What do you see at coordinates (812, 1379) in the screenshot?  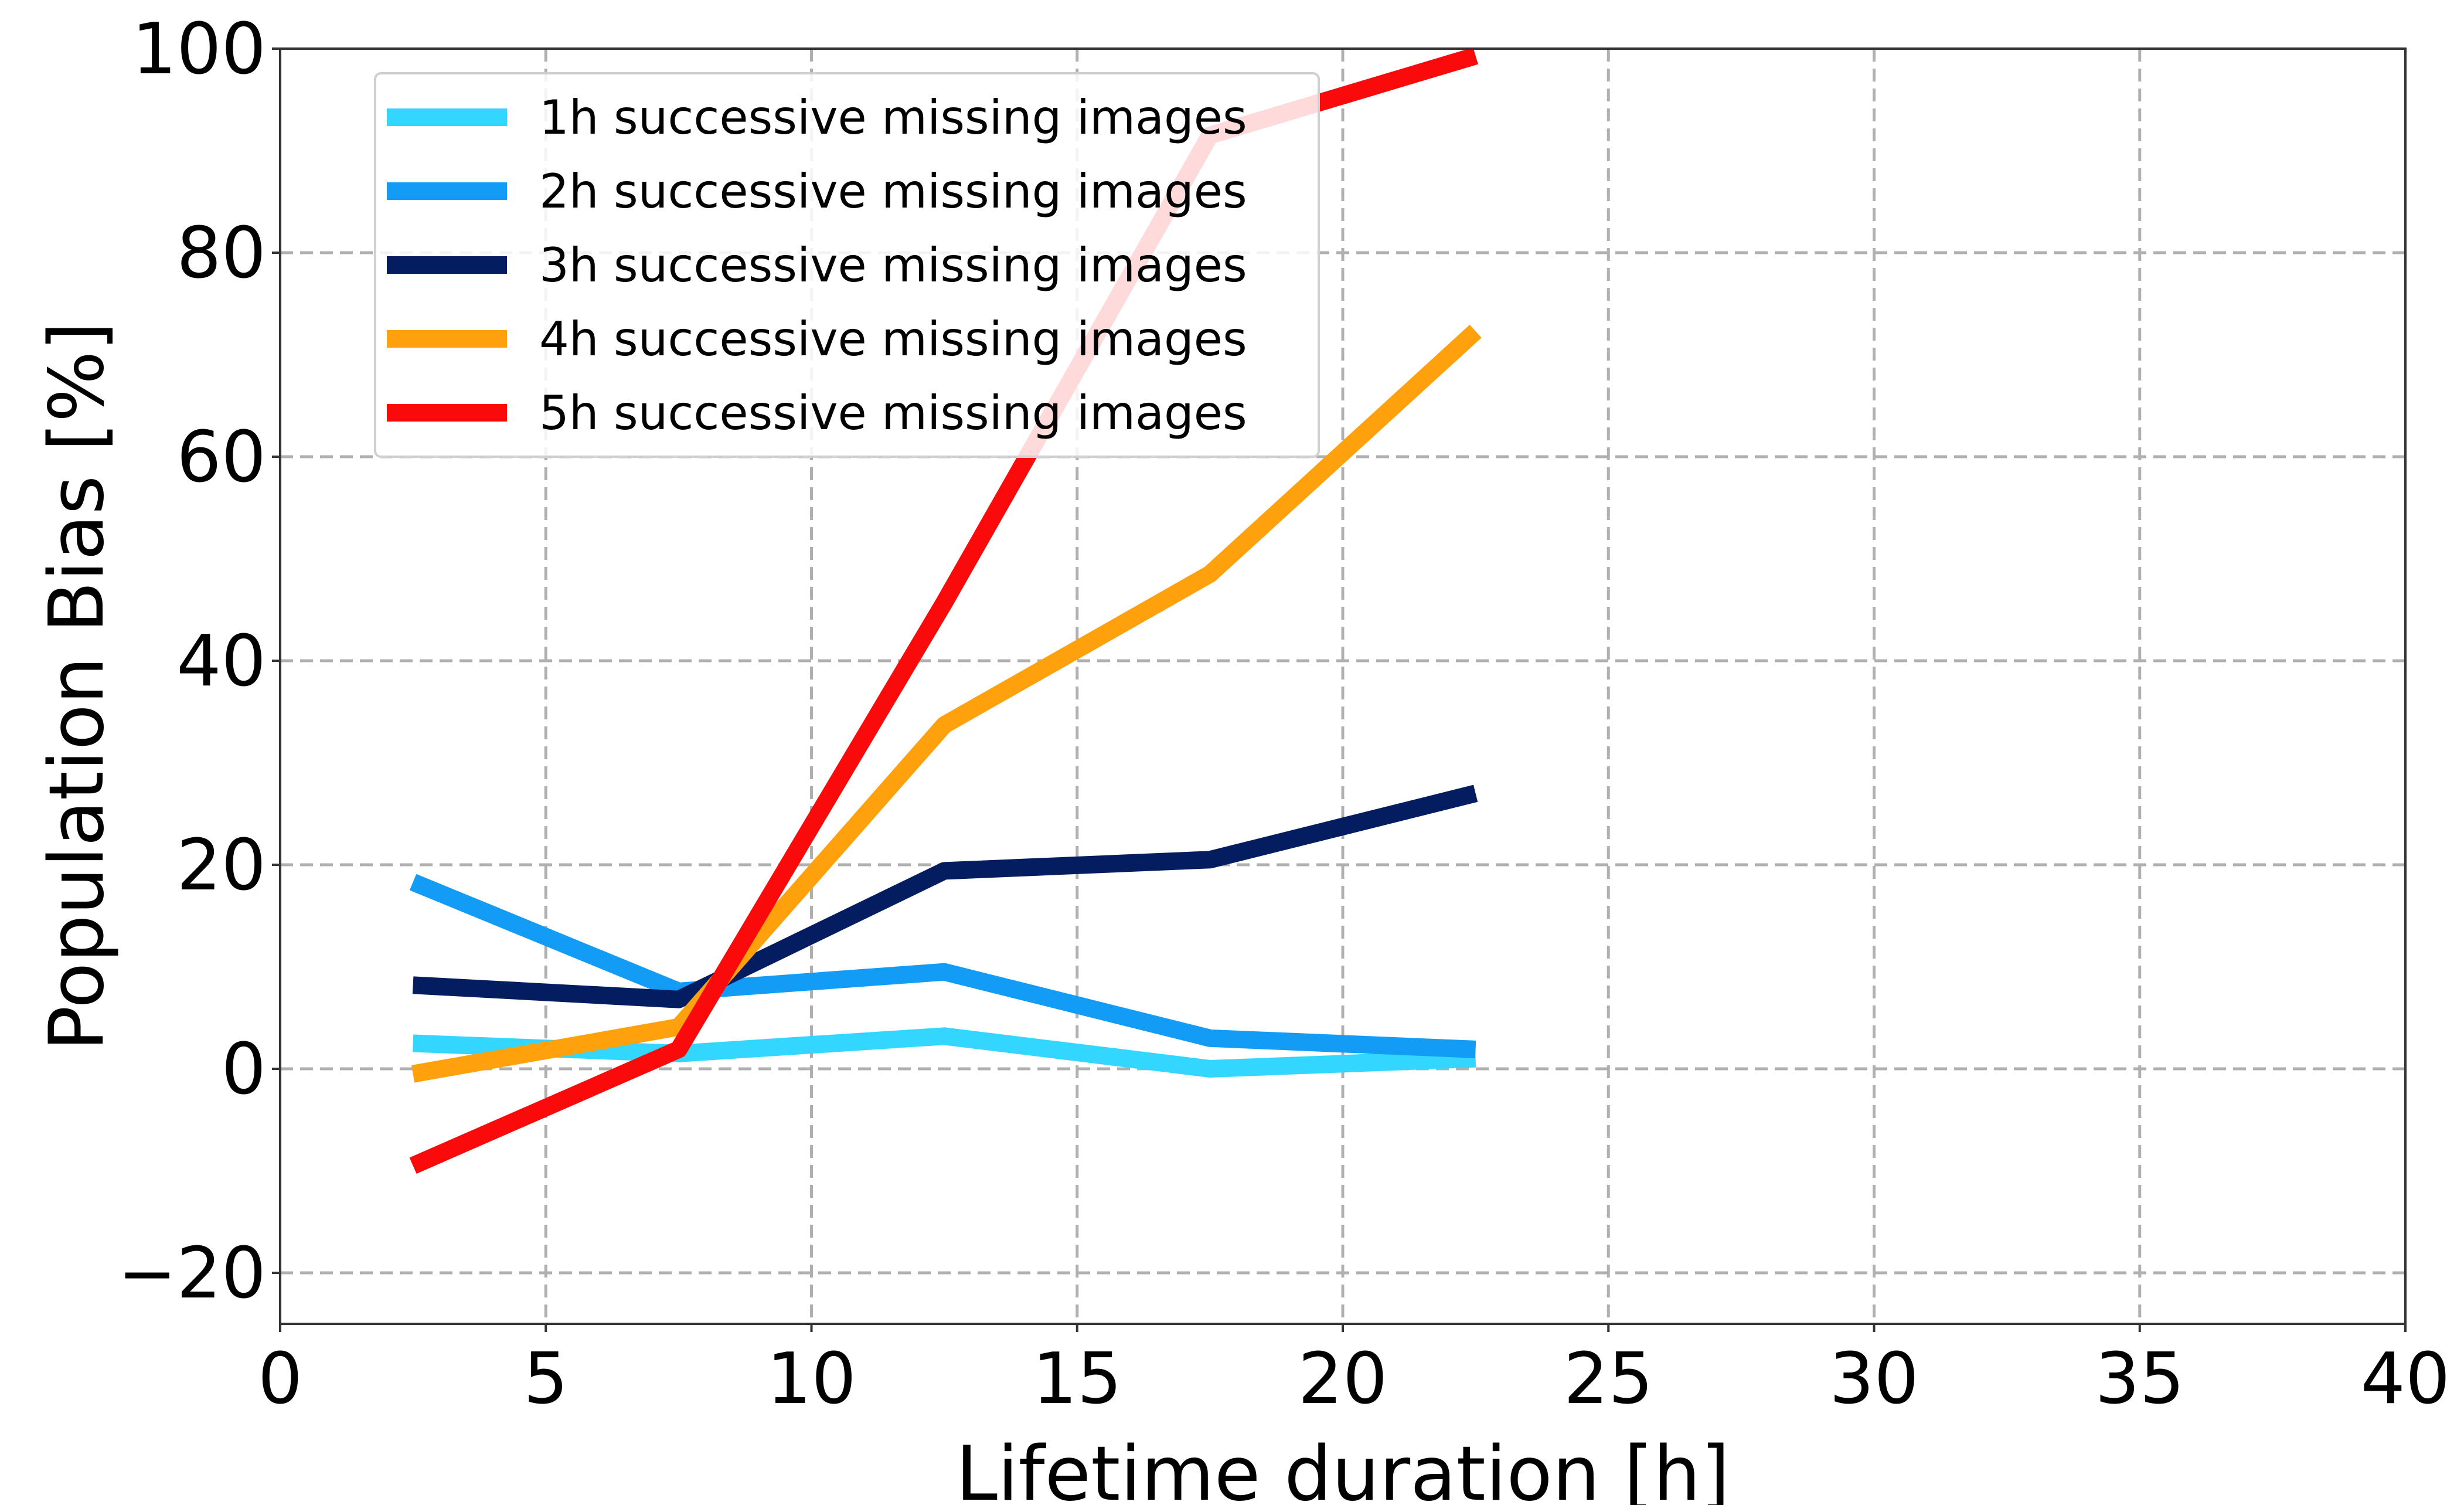 I see `x-tick-label: 10` at bounding box center [812, 1379].